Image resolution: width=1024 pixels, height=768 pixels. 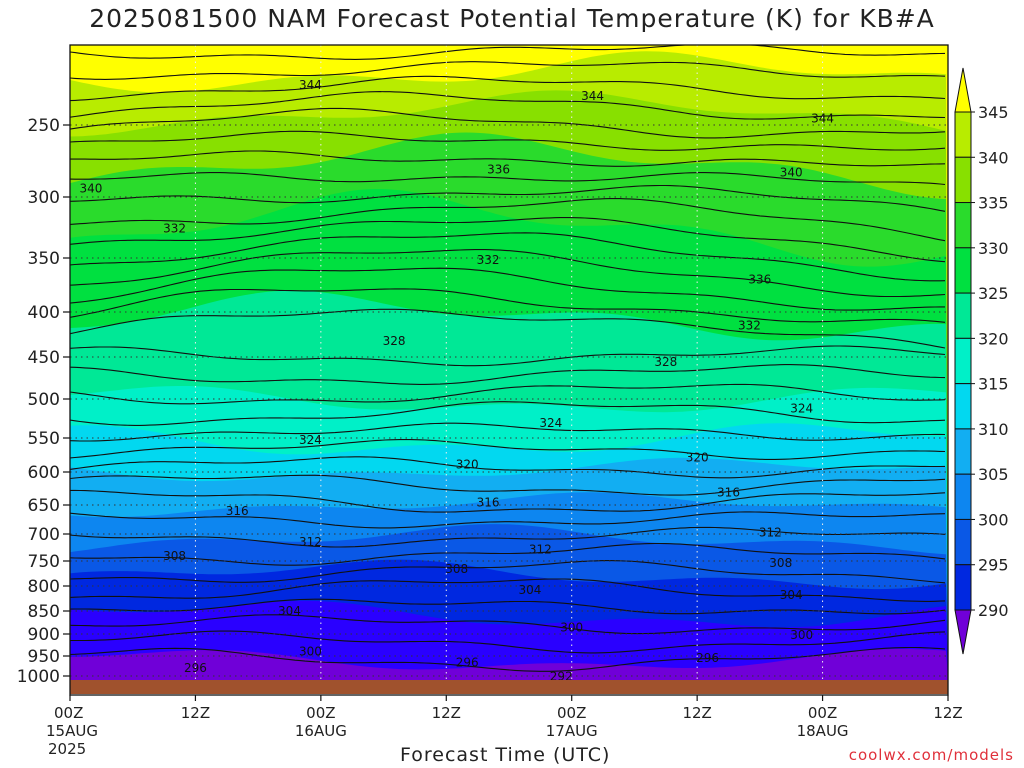 What do you see at coordinates (963, 90) in the screenshot?
I see `colorbar-top-arrow` at bounding box center [963, 90].